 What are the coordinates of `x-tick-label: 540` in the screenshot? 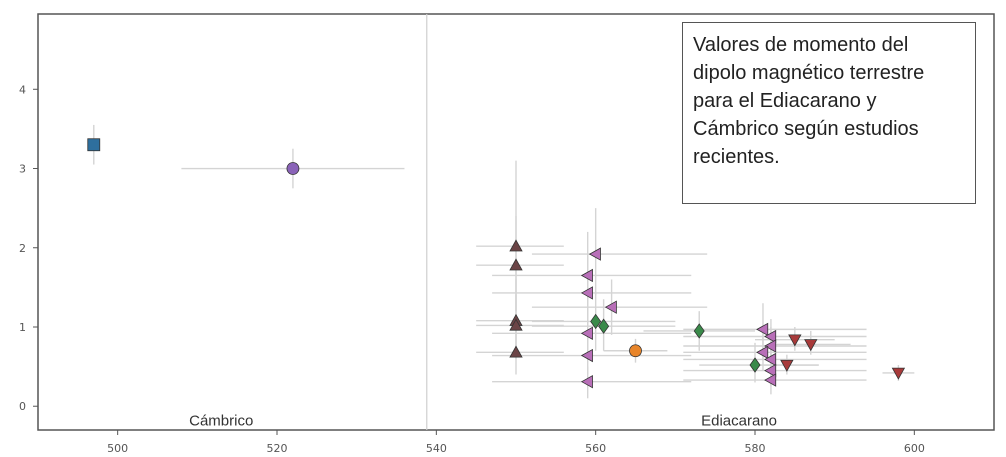 It's located at (436, 448).